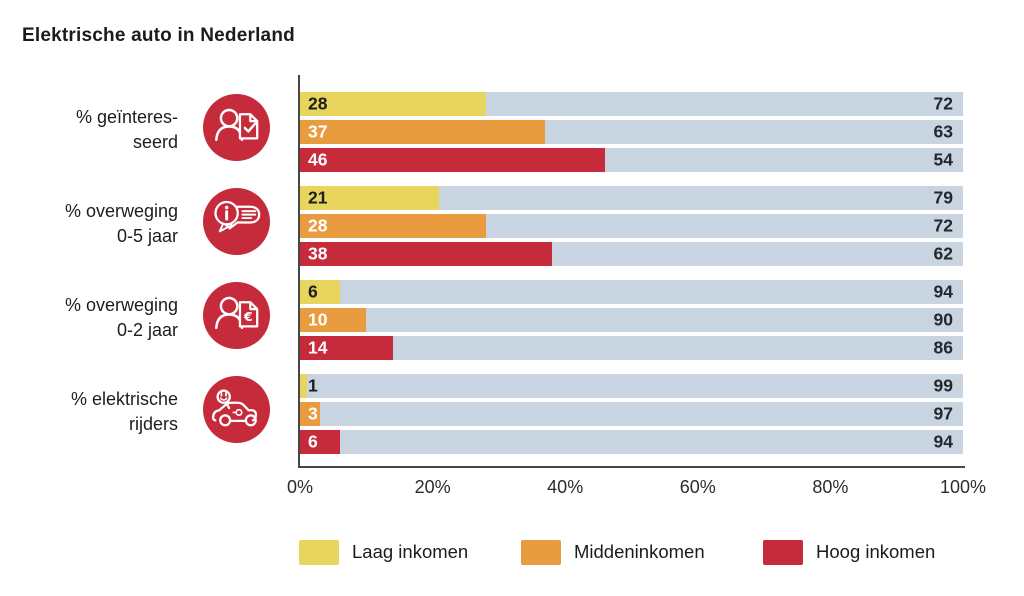 The height and width of the screenshot is (596, 1024). What do you see at coordinates (783, 552) in the screenshot?
I see `legend-swatch-hoog-inkomen` at bounding box center [783, 552].